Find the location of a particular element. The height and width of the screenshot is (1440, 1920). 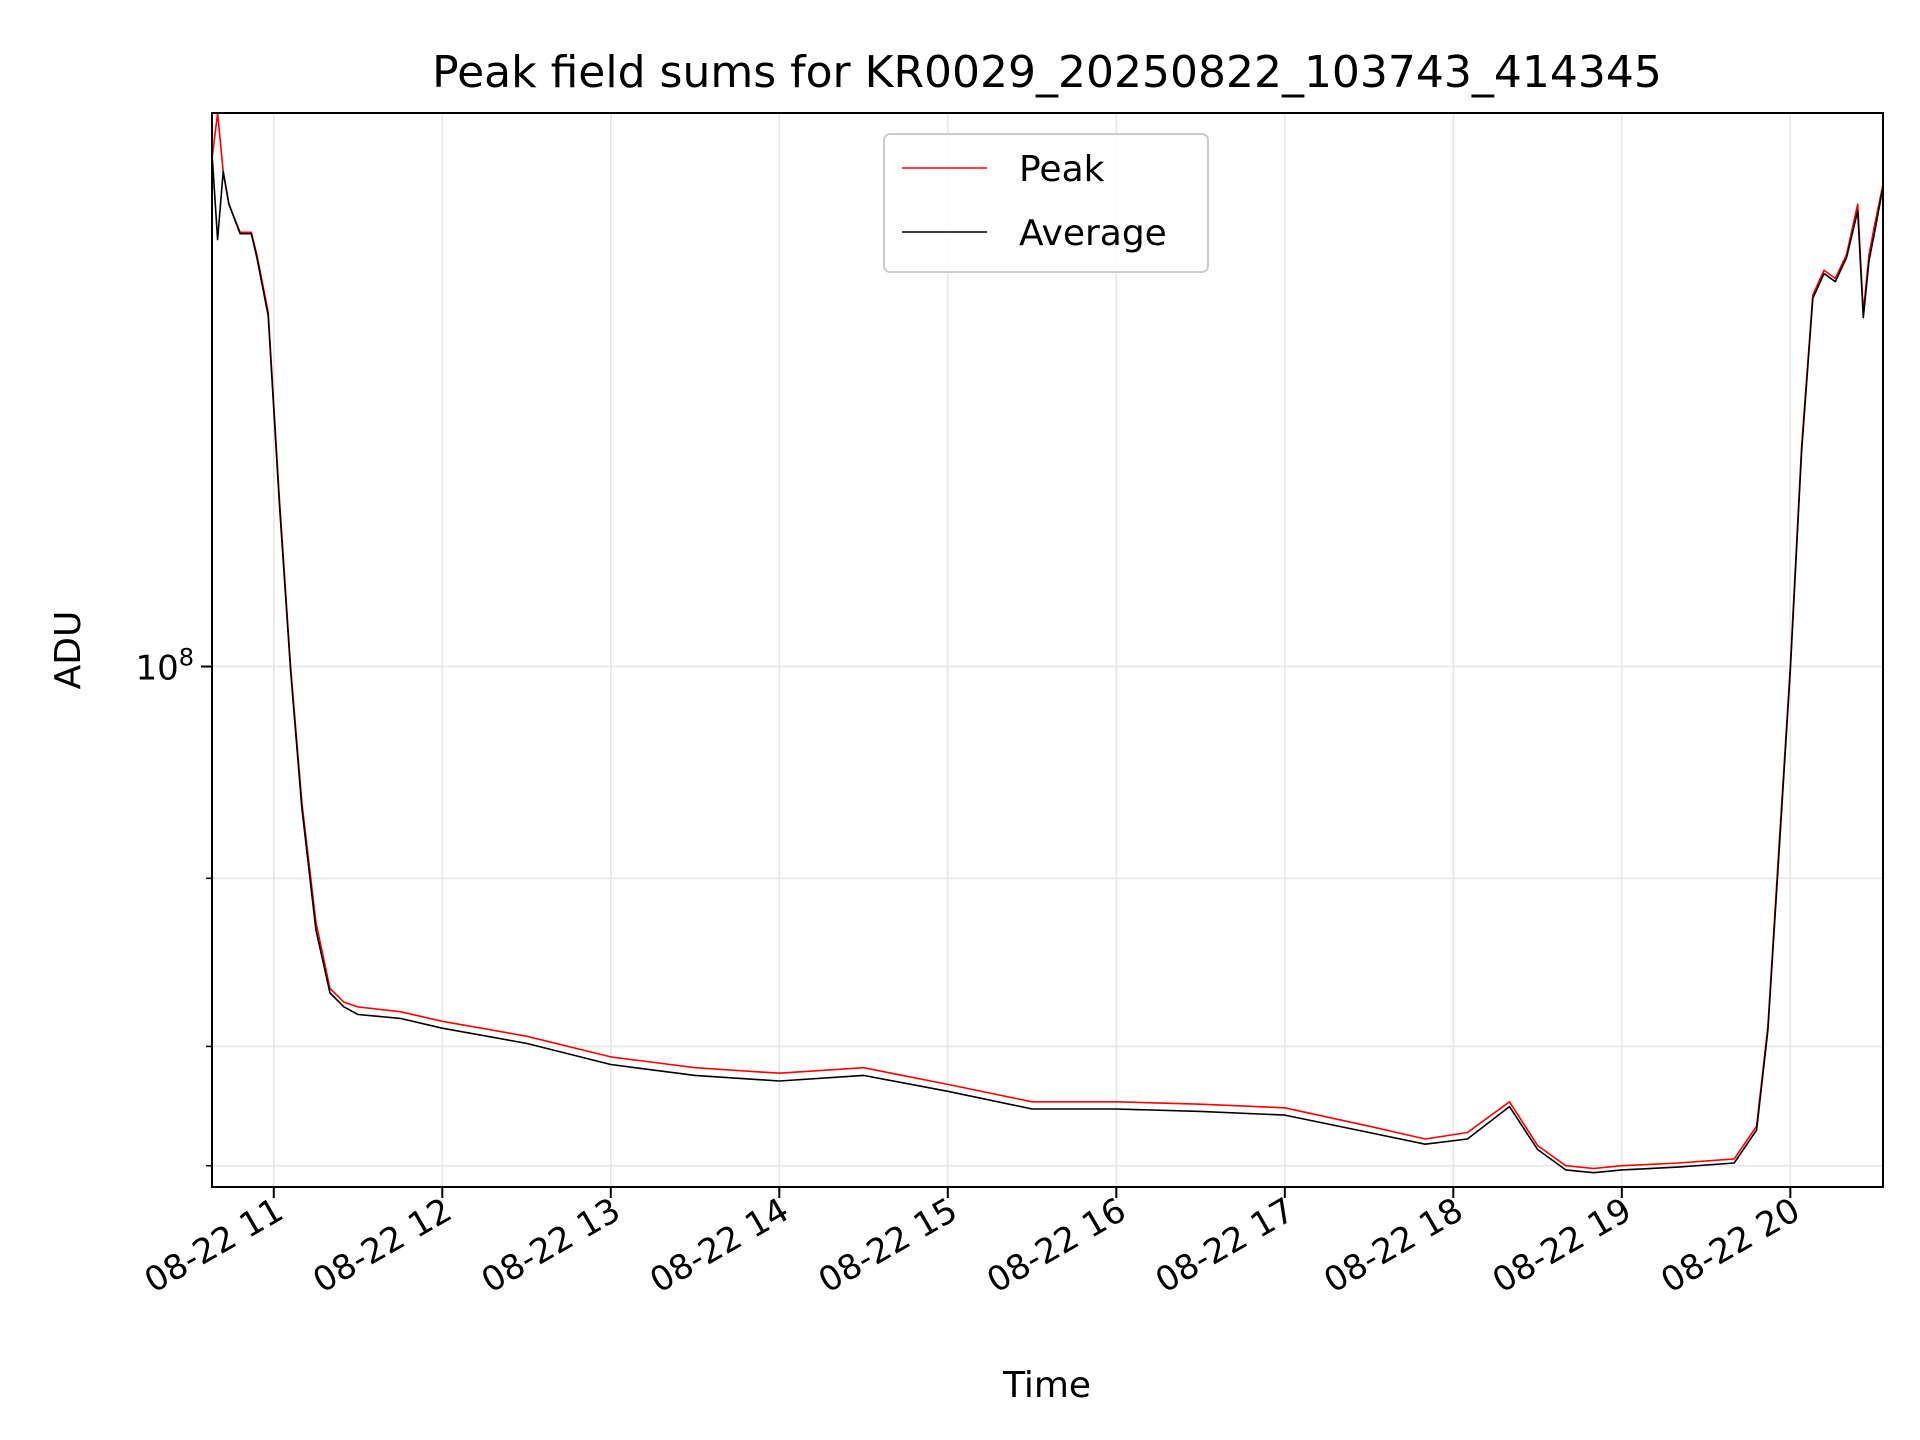

y-axis-label: ADU is located at coordinates (68, 650).